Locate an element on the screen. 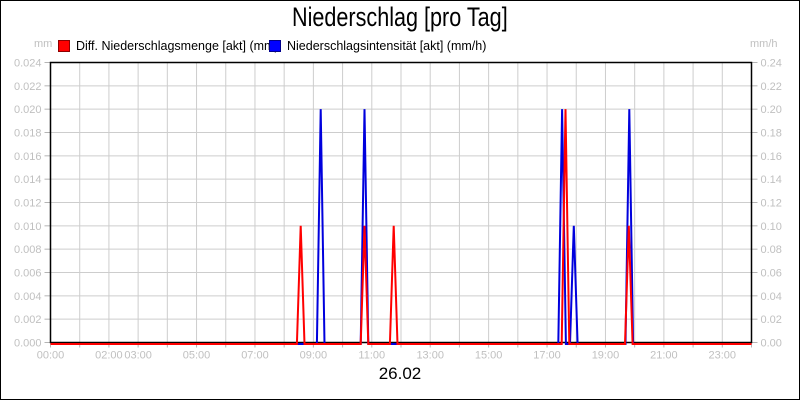 The height and width of the screenshot is (400, 800). x-tick-label: 11:00 is located at coordinates (371, 356).